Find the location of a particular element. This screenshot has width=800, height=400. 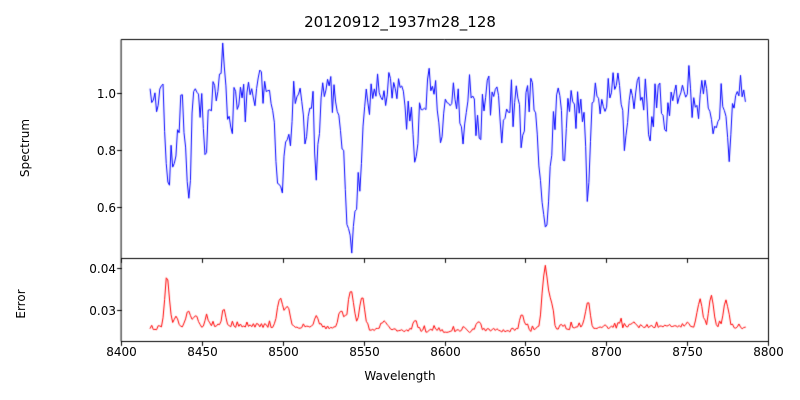

ytick-error-1: 0.04 is located at coordinates (102, 268).